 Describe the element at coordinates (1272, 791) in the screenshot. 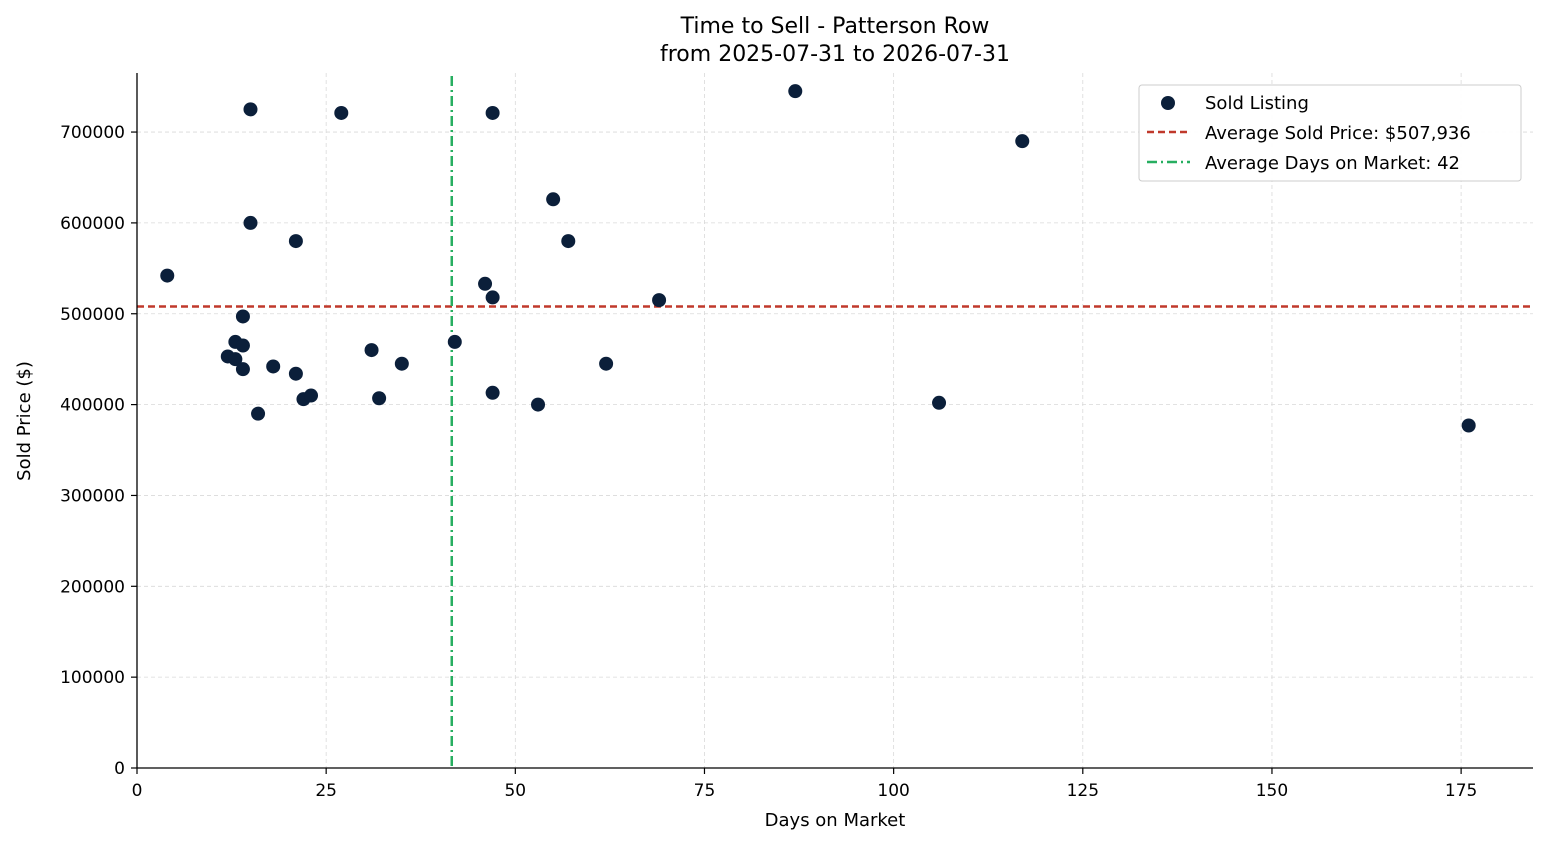

I see `x-tick-label: 150` at that location.